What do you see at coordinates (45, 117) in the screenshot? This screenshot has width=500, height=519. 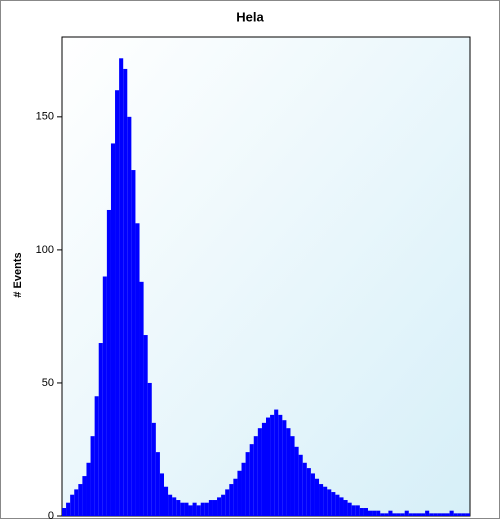 I see `y-tick-label: 150` at bounding box center [45, 117].